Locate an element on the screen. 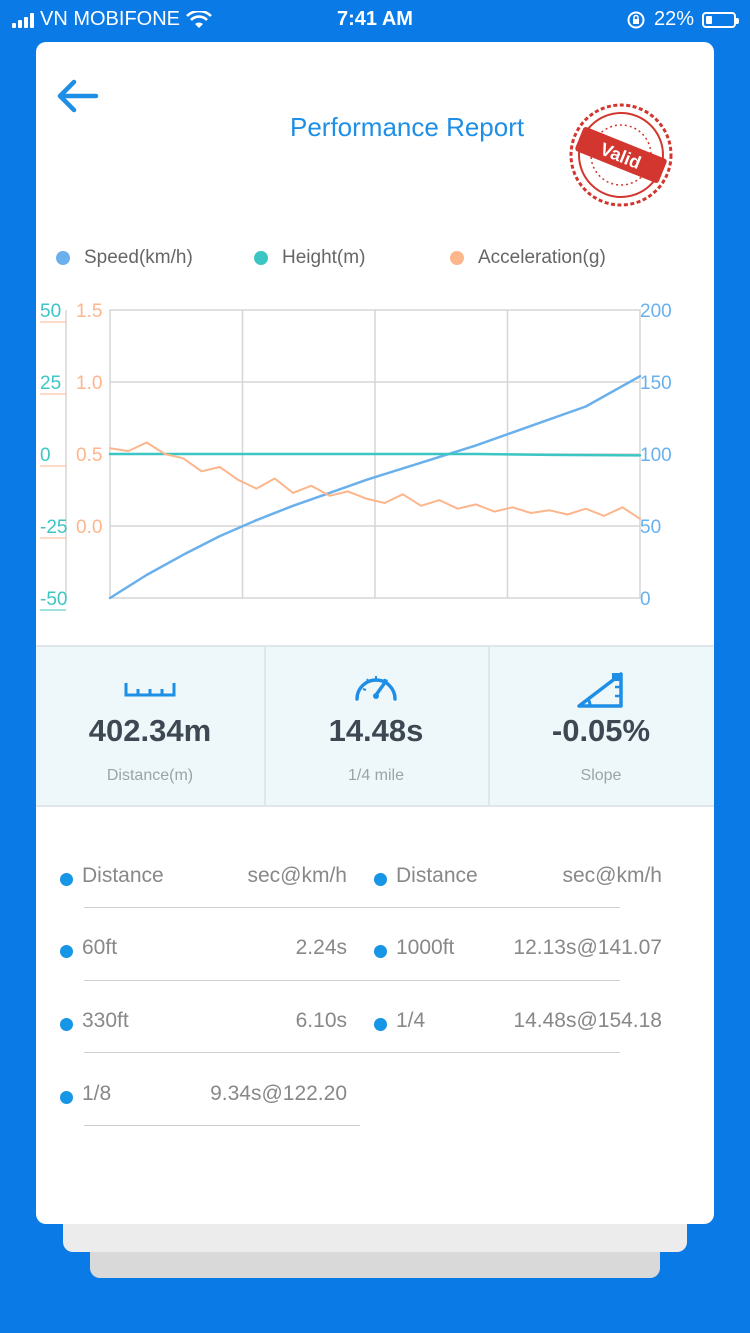 The width and height of the screenshot is (750, 1333). accel-tick-label: 1.0 is located at coordinates (89, 383).